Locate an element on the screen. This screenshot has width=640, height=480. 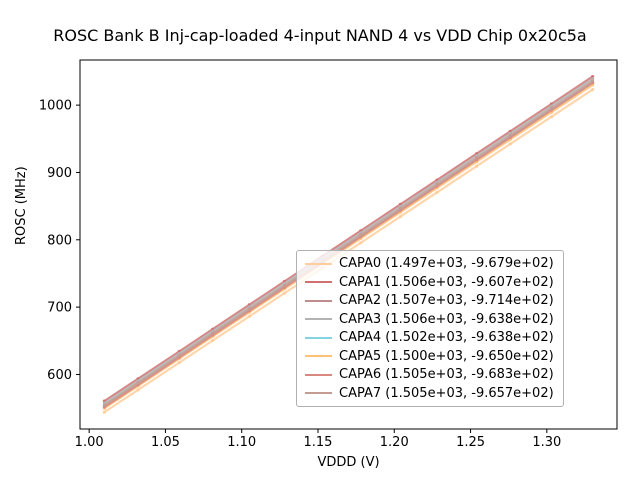
x-tick-label: 1.30 is located at coordinates (546, 442).